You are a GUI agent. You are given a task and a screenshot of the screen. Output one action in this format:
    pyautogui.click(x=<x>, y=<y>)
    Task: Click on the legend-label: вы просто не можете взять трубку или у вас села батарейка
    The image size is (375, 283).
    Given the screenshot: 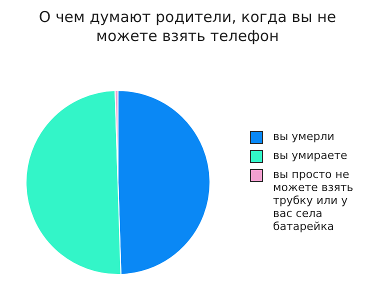 What is the action you would take?
    pyautogui.click(x=313, y=200)
    